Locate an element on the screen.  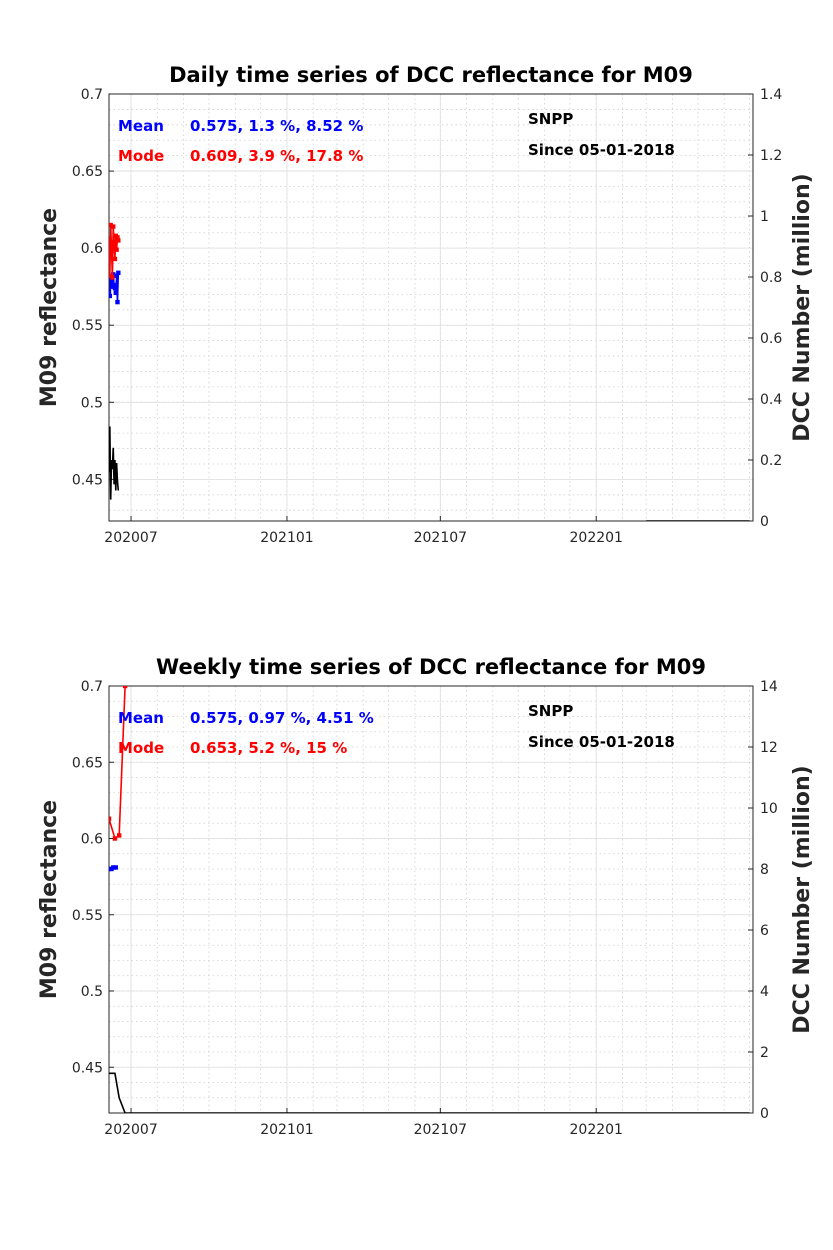
mean-stats: 0.575, 0.97 %, 4.51 % is located at coordinates (282, 718).